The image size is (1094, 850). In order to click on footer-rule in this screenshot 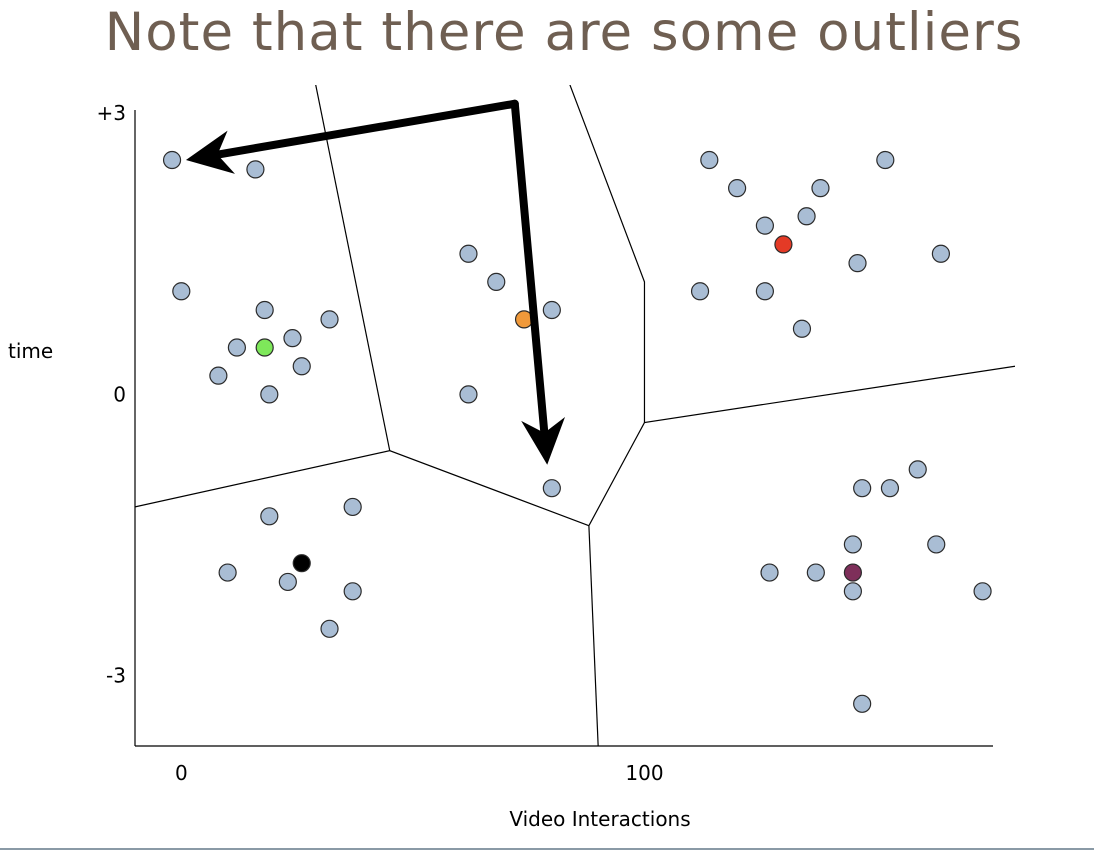, I will do `click(547, 849)`.